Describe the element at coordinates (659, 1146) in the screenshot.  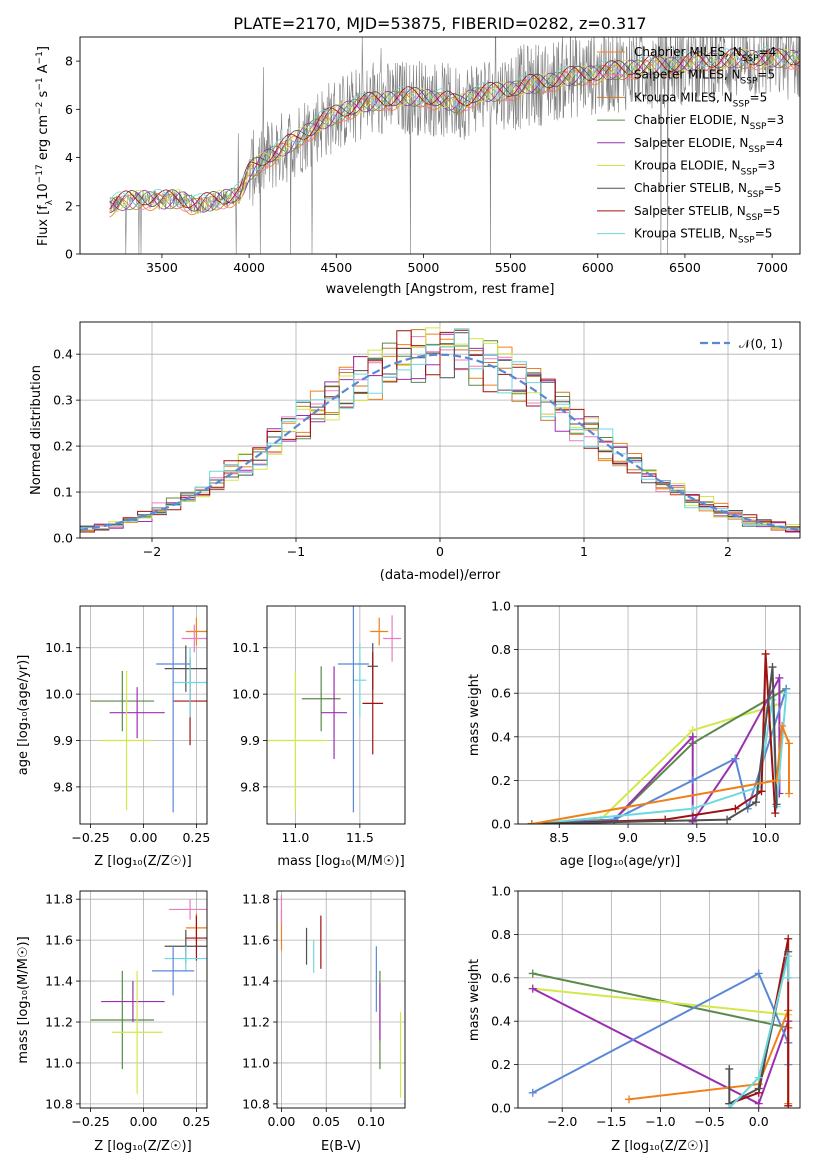
I see `x-axis-label: Z [log₁₀(Z/Z☉)]` at that location.